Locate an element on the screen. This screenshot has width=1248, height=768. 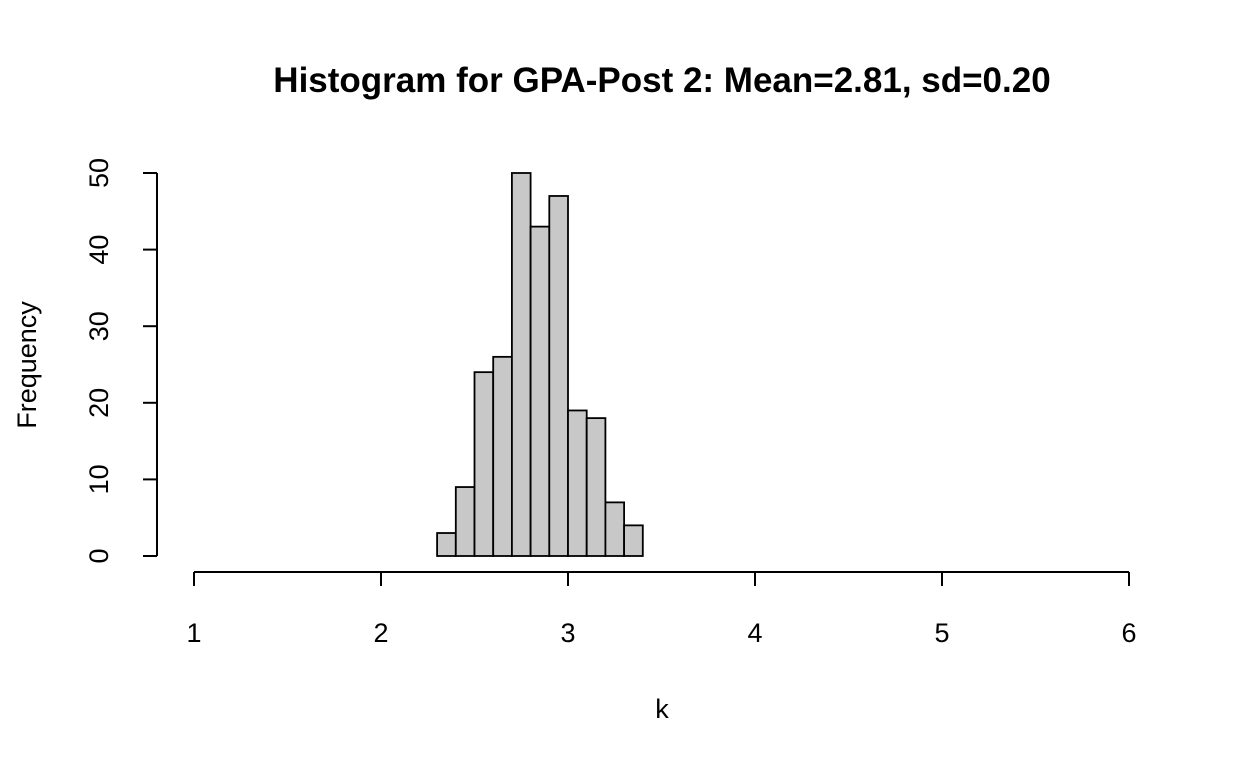
y-axis-label: Frequency is located at coordinates (27, 365).